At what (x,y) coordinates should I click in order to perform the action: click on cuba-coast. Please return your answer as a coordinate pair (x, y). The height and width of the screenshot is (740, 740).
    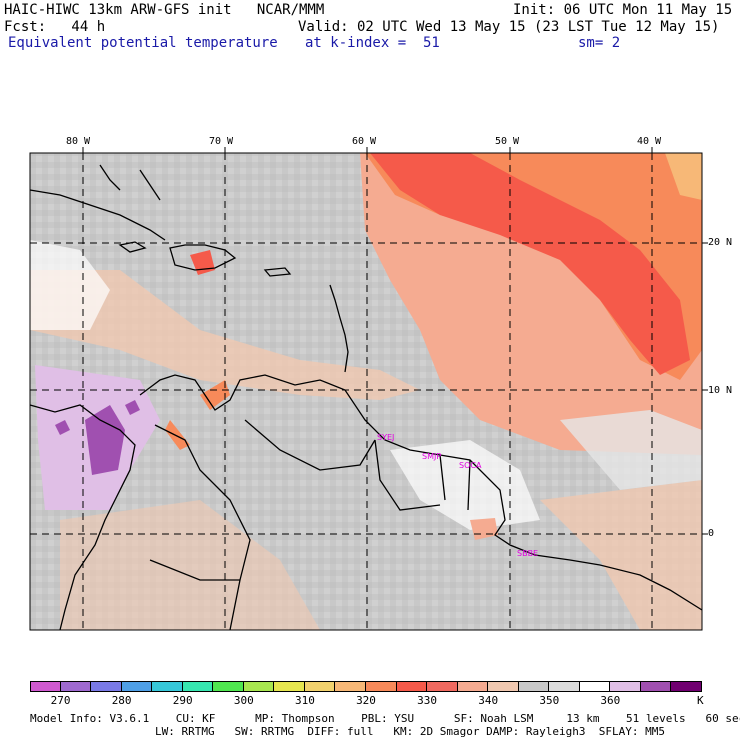
    Looking at the image, I should click on (97, 215).